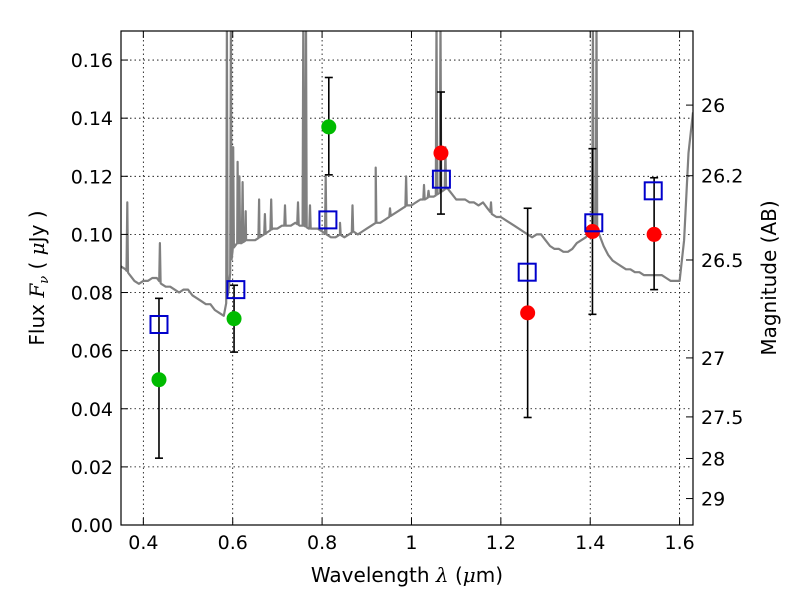 The width and height of the screenshot is (800, 600). Describe the element at coordinates (92, 468) in the screenshot. I see `y-tick-label: 0.02` at that location.